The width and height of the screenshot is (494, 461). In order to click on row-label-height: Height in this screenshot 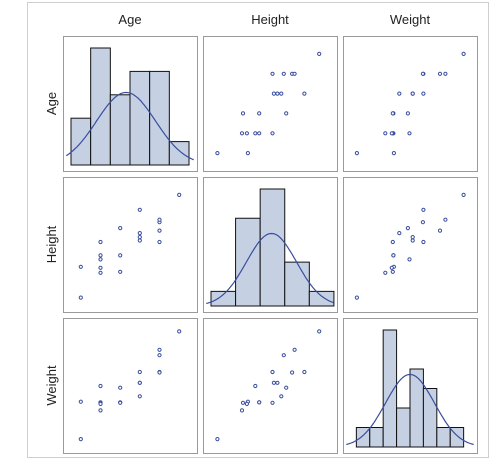, I will do `click(51, 244)`.